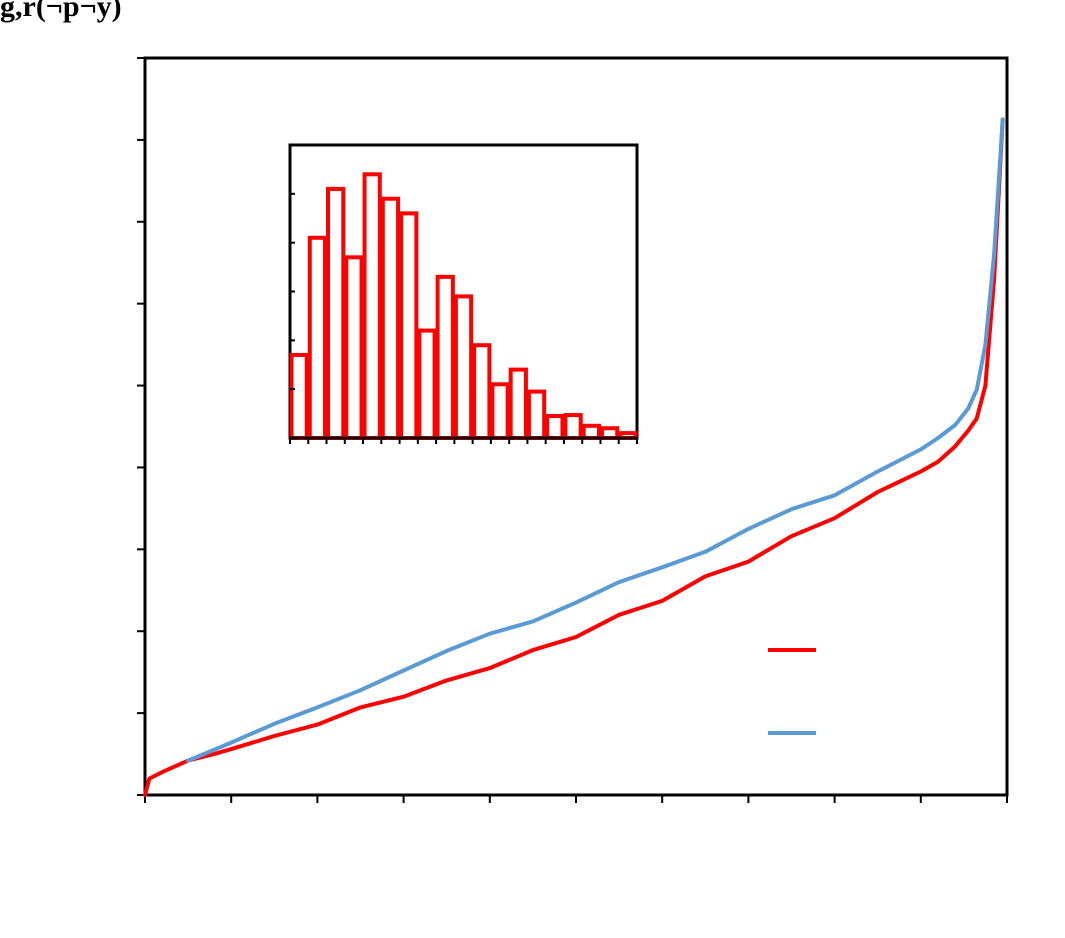 The width and height of the screenshot is (1065, 938). Describe the element at coordinates (61, 11) in the screenshot. I see `title-fragment: g,r(¬p¬y)` at that location.